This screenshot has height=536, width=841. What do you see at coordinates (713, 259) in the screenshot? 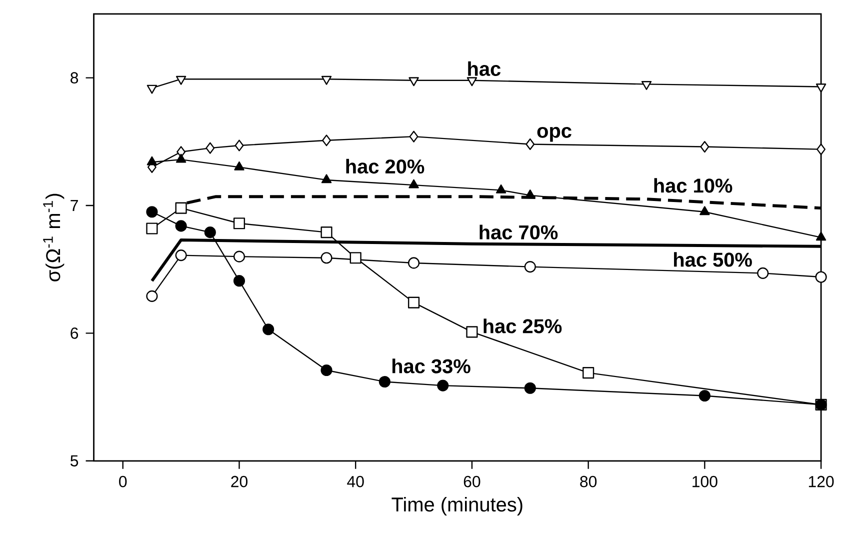
I see `series-label: hac 50%` at bounding box center [713, 259].